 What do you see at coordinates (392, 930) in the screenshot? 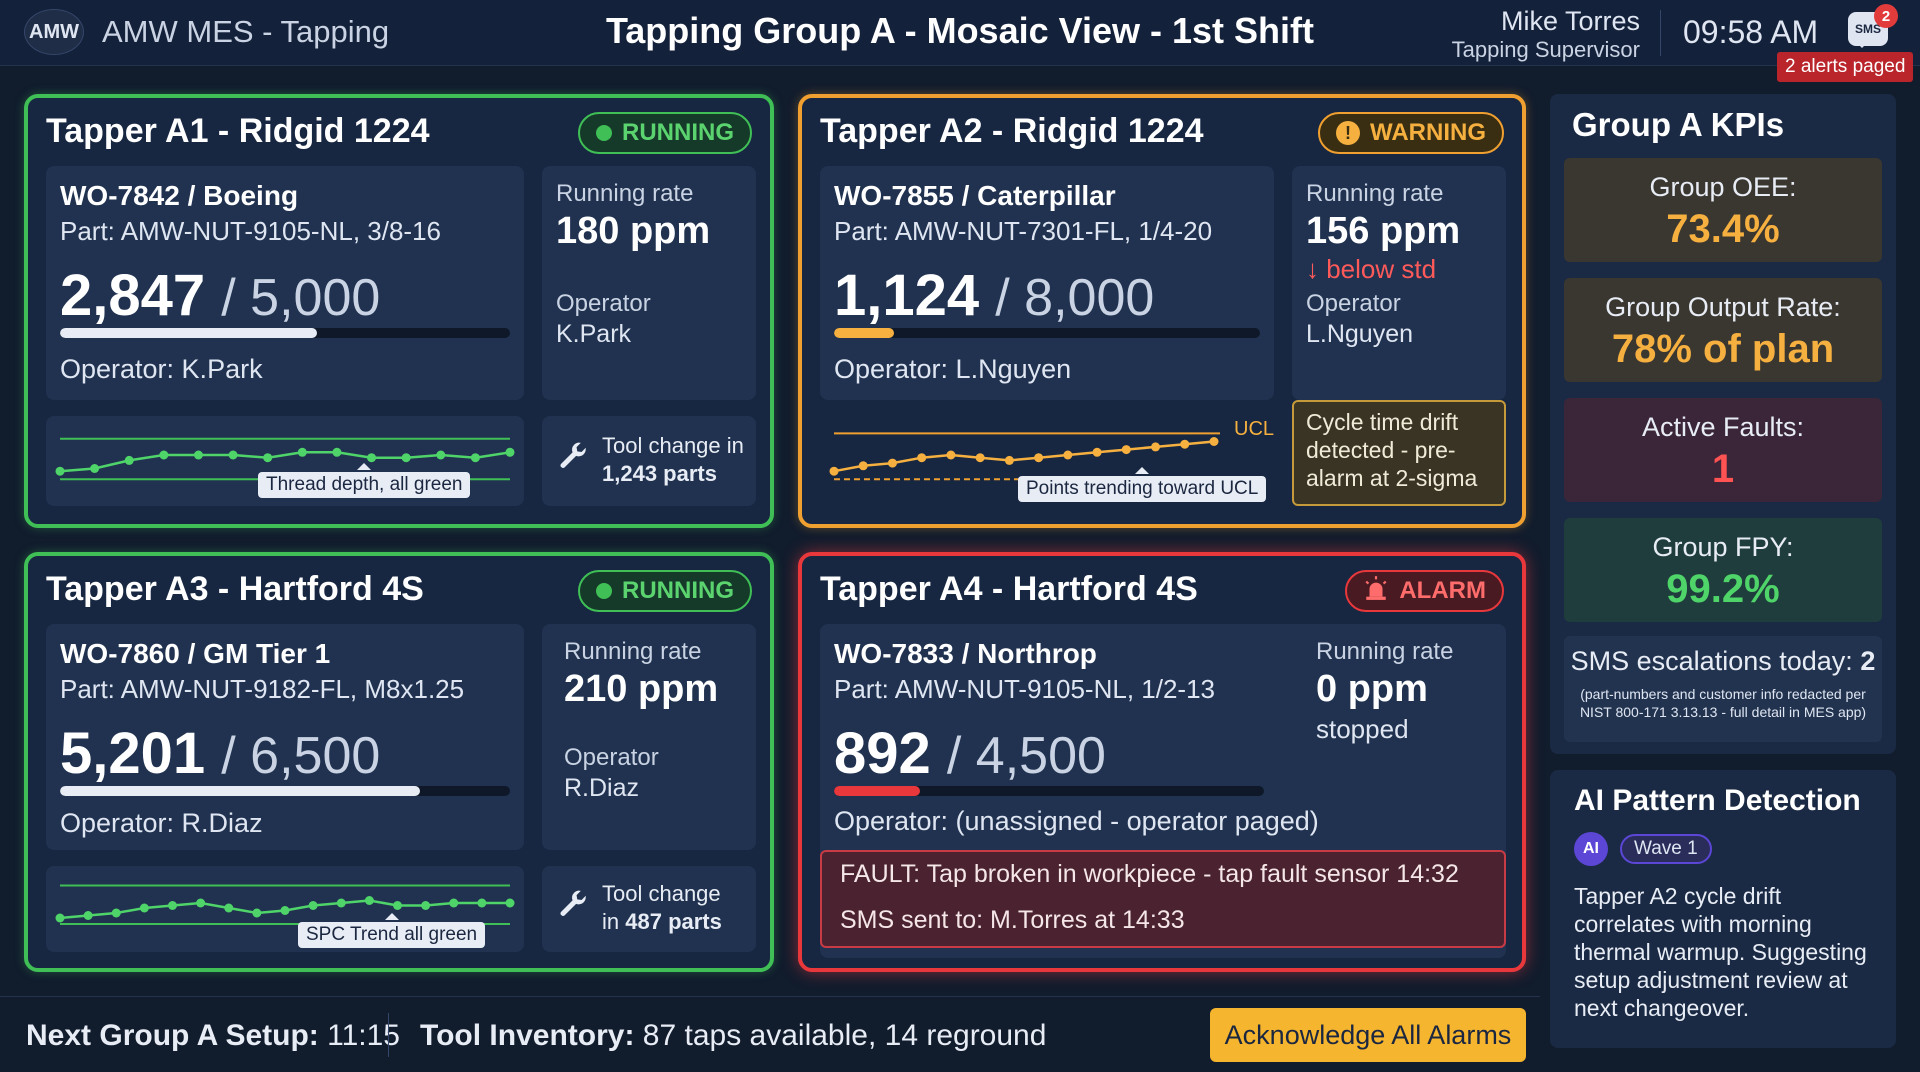
I see `chart-note: SPC Trend all green` at bounding box center [392, 930].